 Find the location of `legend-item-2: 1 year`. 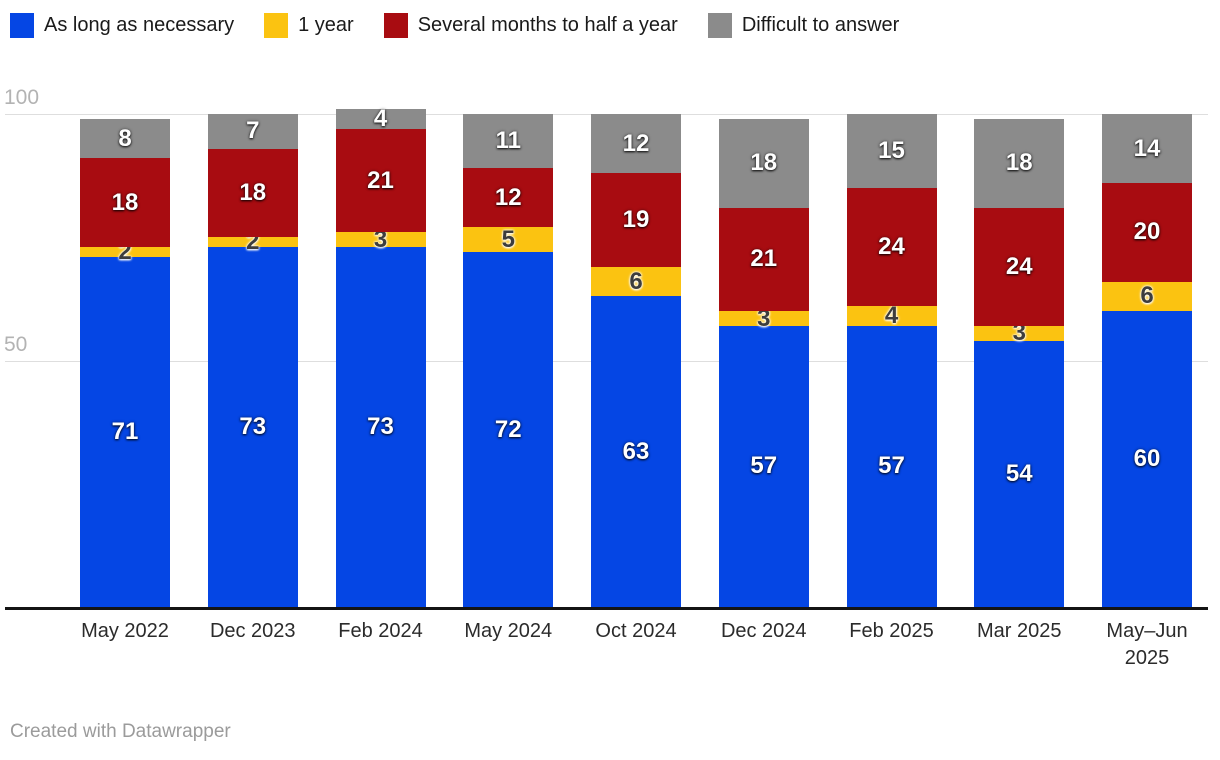

legend-item-2: 1 year is located at coordinates (309, 25).